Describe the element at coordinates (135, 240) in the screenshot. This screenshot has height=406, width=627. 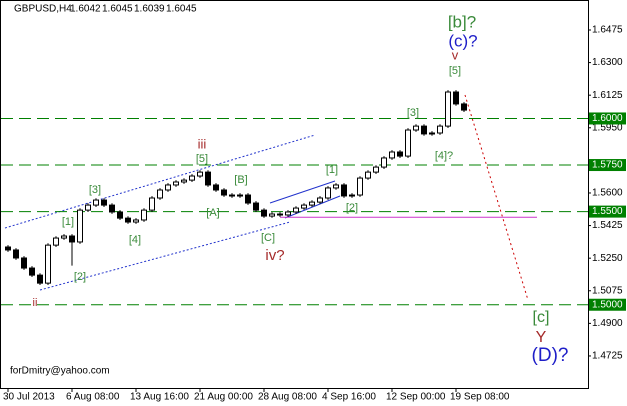
I see `wave-label: [4]` at that location.